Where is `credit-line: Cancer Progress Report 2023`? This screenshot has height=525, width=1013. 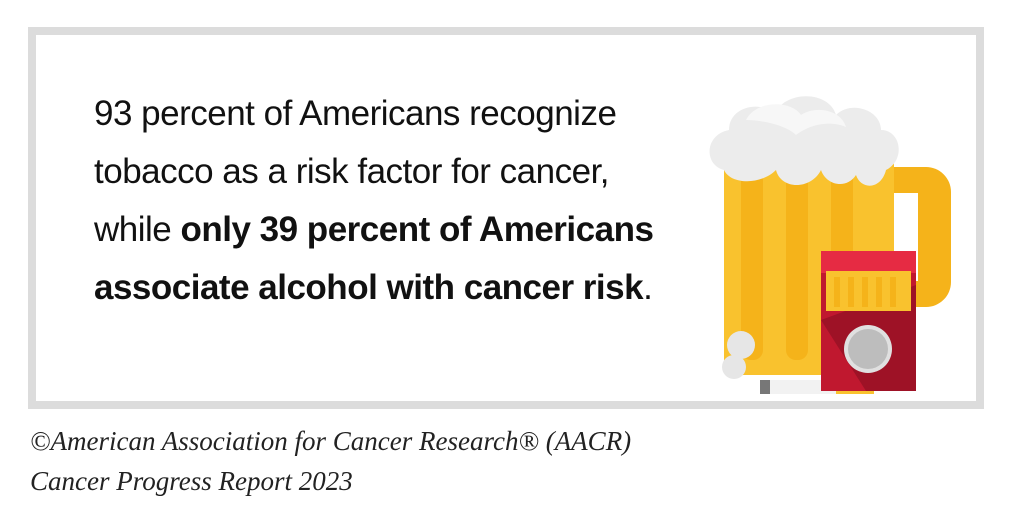 credit-line: Cancer Progress Report 2023 is located at coordinates (191, 481).